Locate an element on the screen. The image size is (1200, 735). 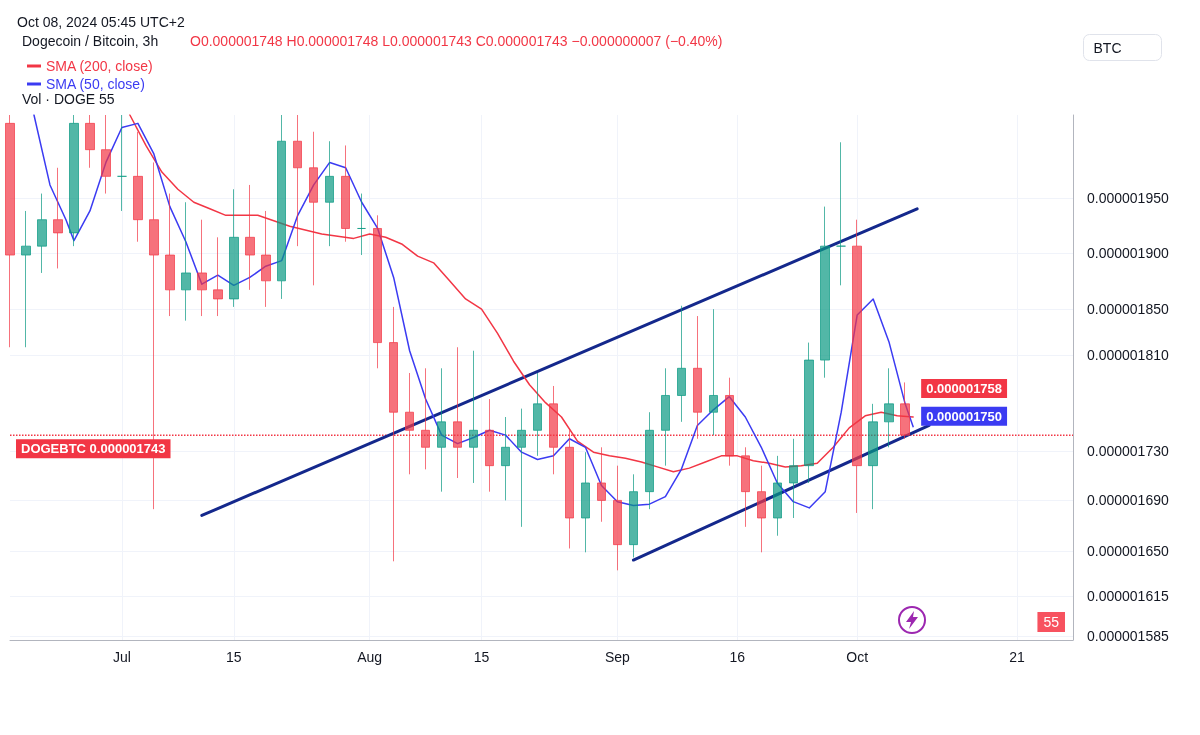
legend-label: SMA (50, close) is located at coordinates (95, 84).